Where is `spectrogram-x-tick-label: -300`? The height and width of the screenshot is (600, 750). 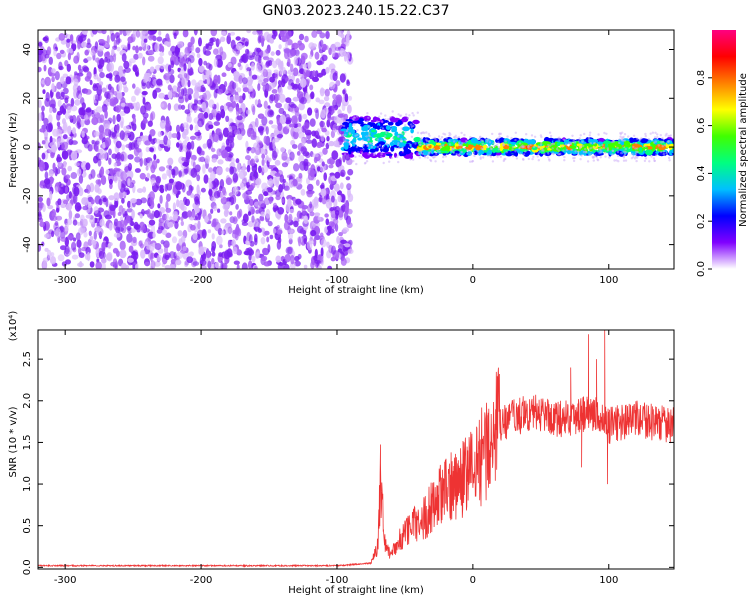 spectrogram-x-tick-label: -300 is located at coordinates (65, 280).